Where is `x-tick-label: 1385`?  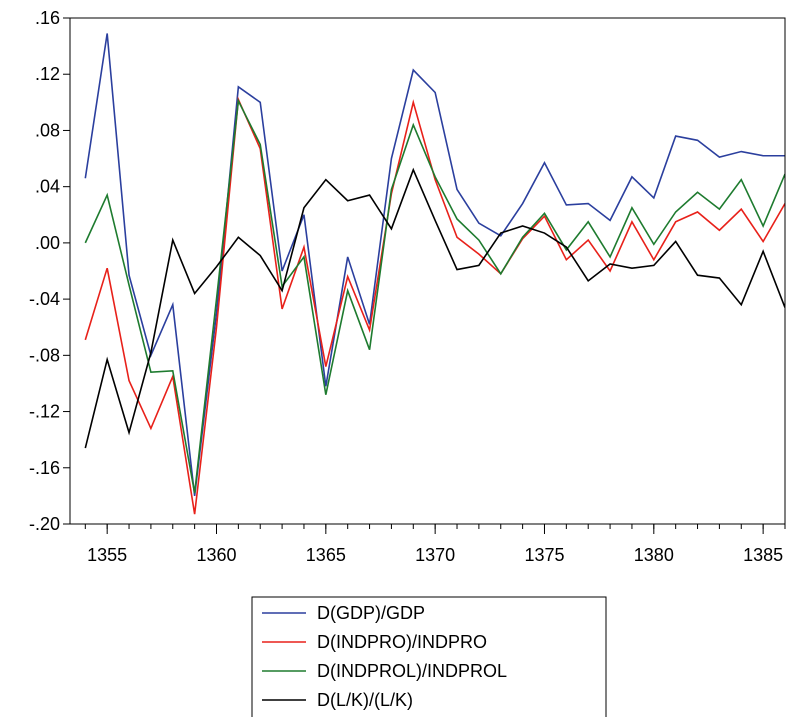 x-tick-label: 1385 is located at coordinates (763, 555).